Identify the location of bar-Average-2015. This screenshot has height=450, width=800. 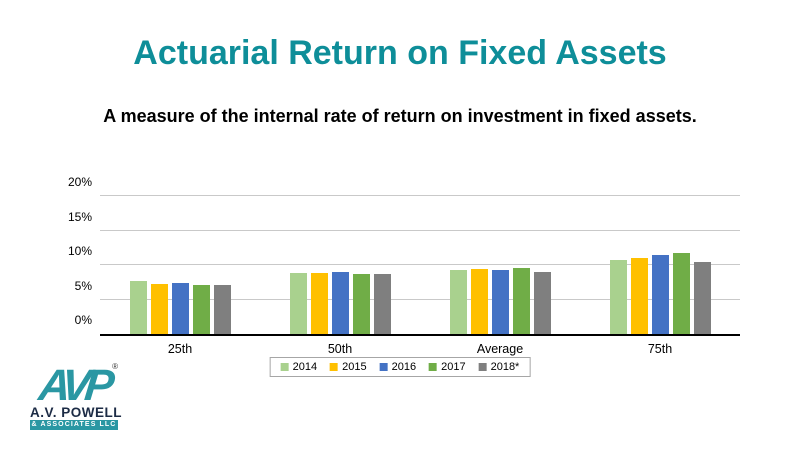
(479, 301).